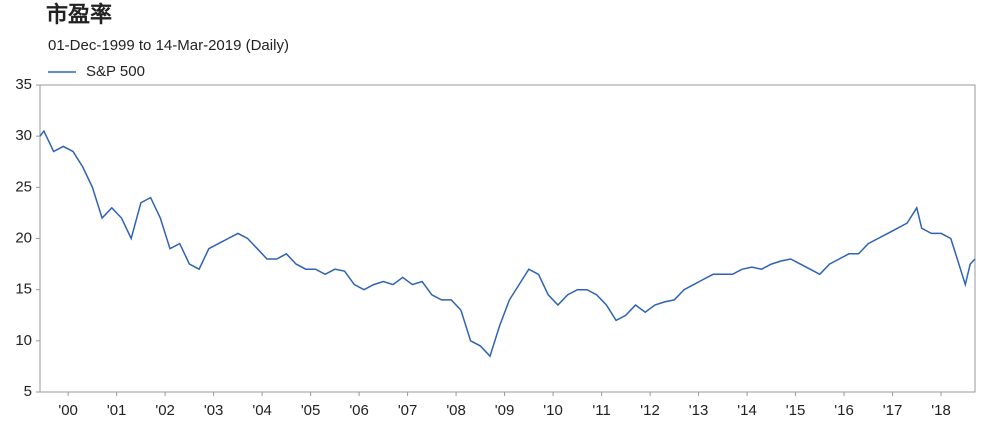 The width and height of the screenshot is (1000, 430). Describe the element at coordinates (262, 410) in the screenshot. I see `x-tick-label: '04` at that location.